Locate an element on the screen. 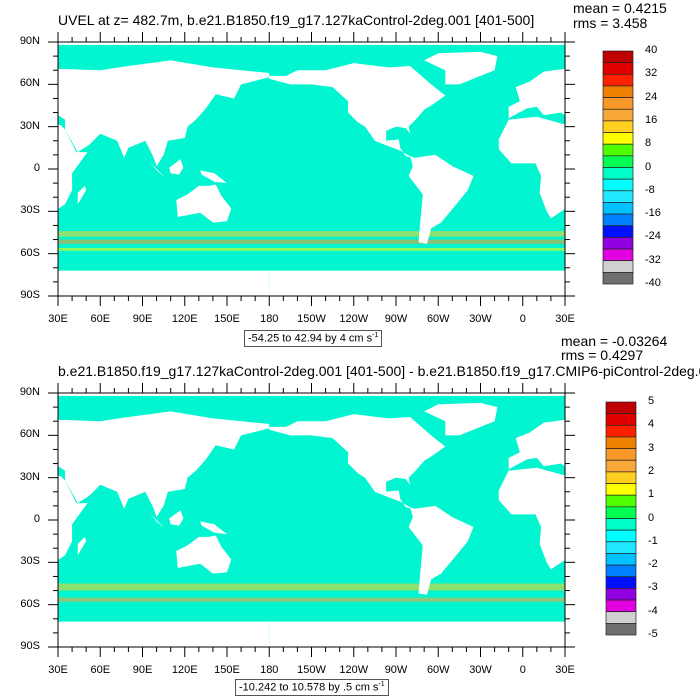 The height and width of the screenshot is (700, 700). colorbar-label: 24 is located at coordinates (651, 96).